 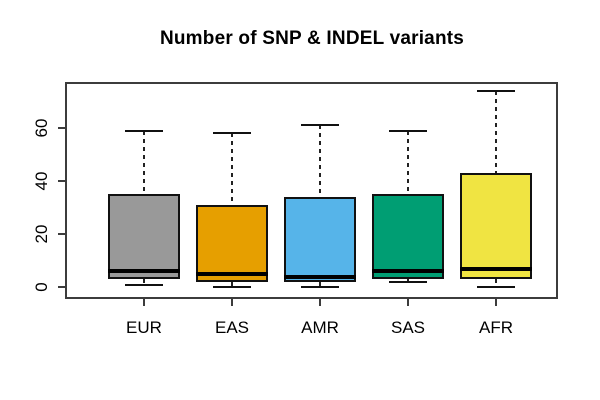 I want to click on lower-whisker-line-amr, so click(x=320, y=285).